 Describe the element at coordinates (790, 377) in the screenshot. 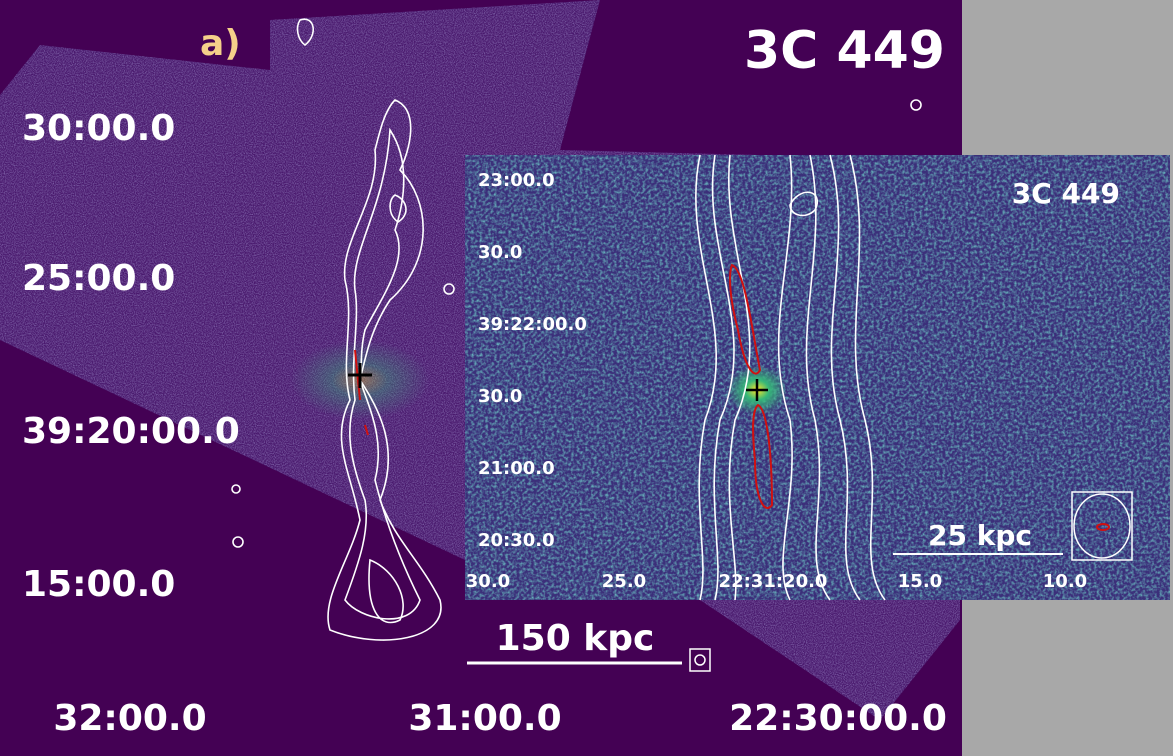

I see `inset-contours` at that location.